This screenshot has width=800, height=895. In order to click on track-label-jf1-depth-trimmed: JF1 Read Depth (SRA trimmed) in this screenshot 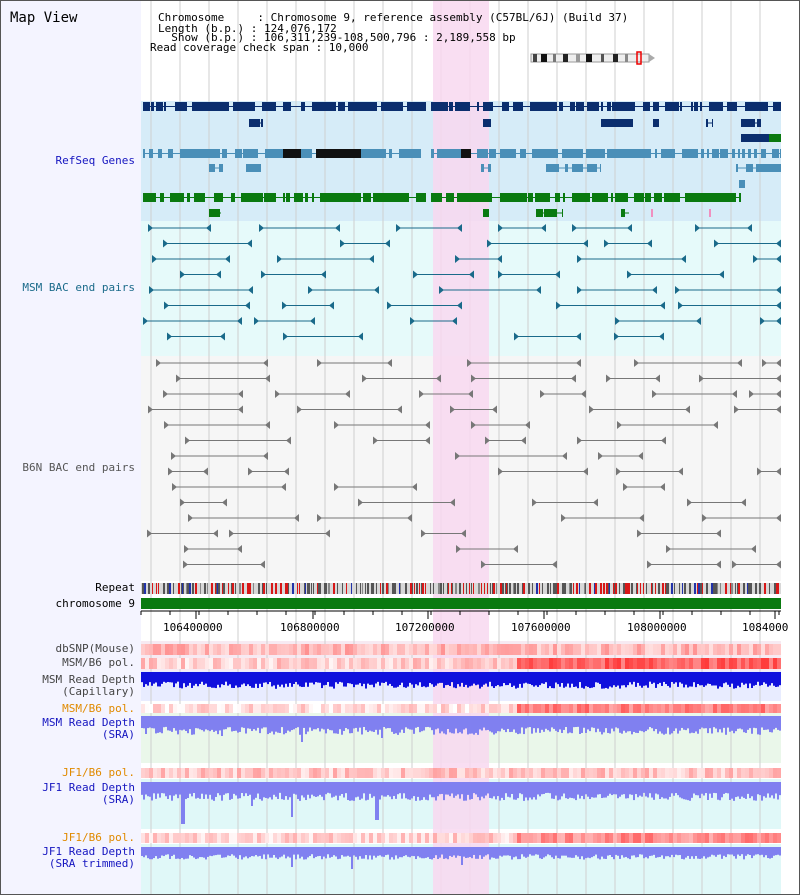, I will do `click(88, 857)`.